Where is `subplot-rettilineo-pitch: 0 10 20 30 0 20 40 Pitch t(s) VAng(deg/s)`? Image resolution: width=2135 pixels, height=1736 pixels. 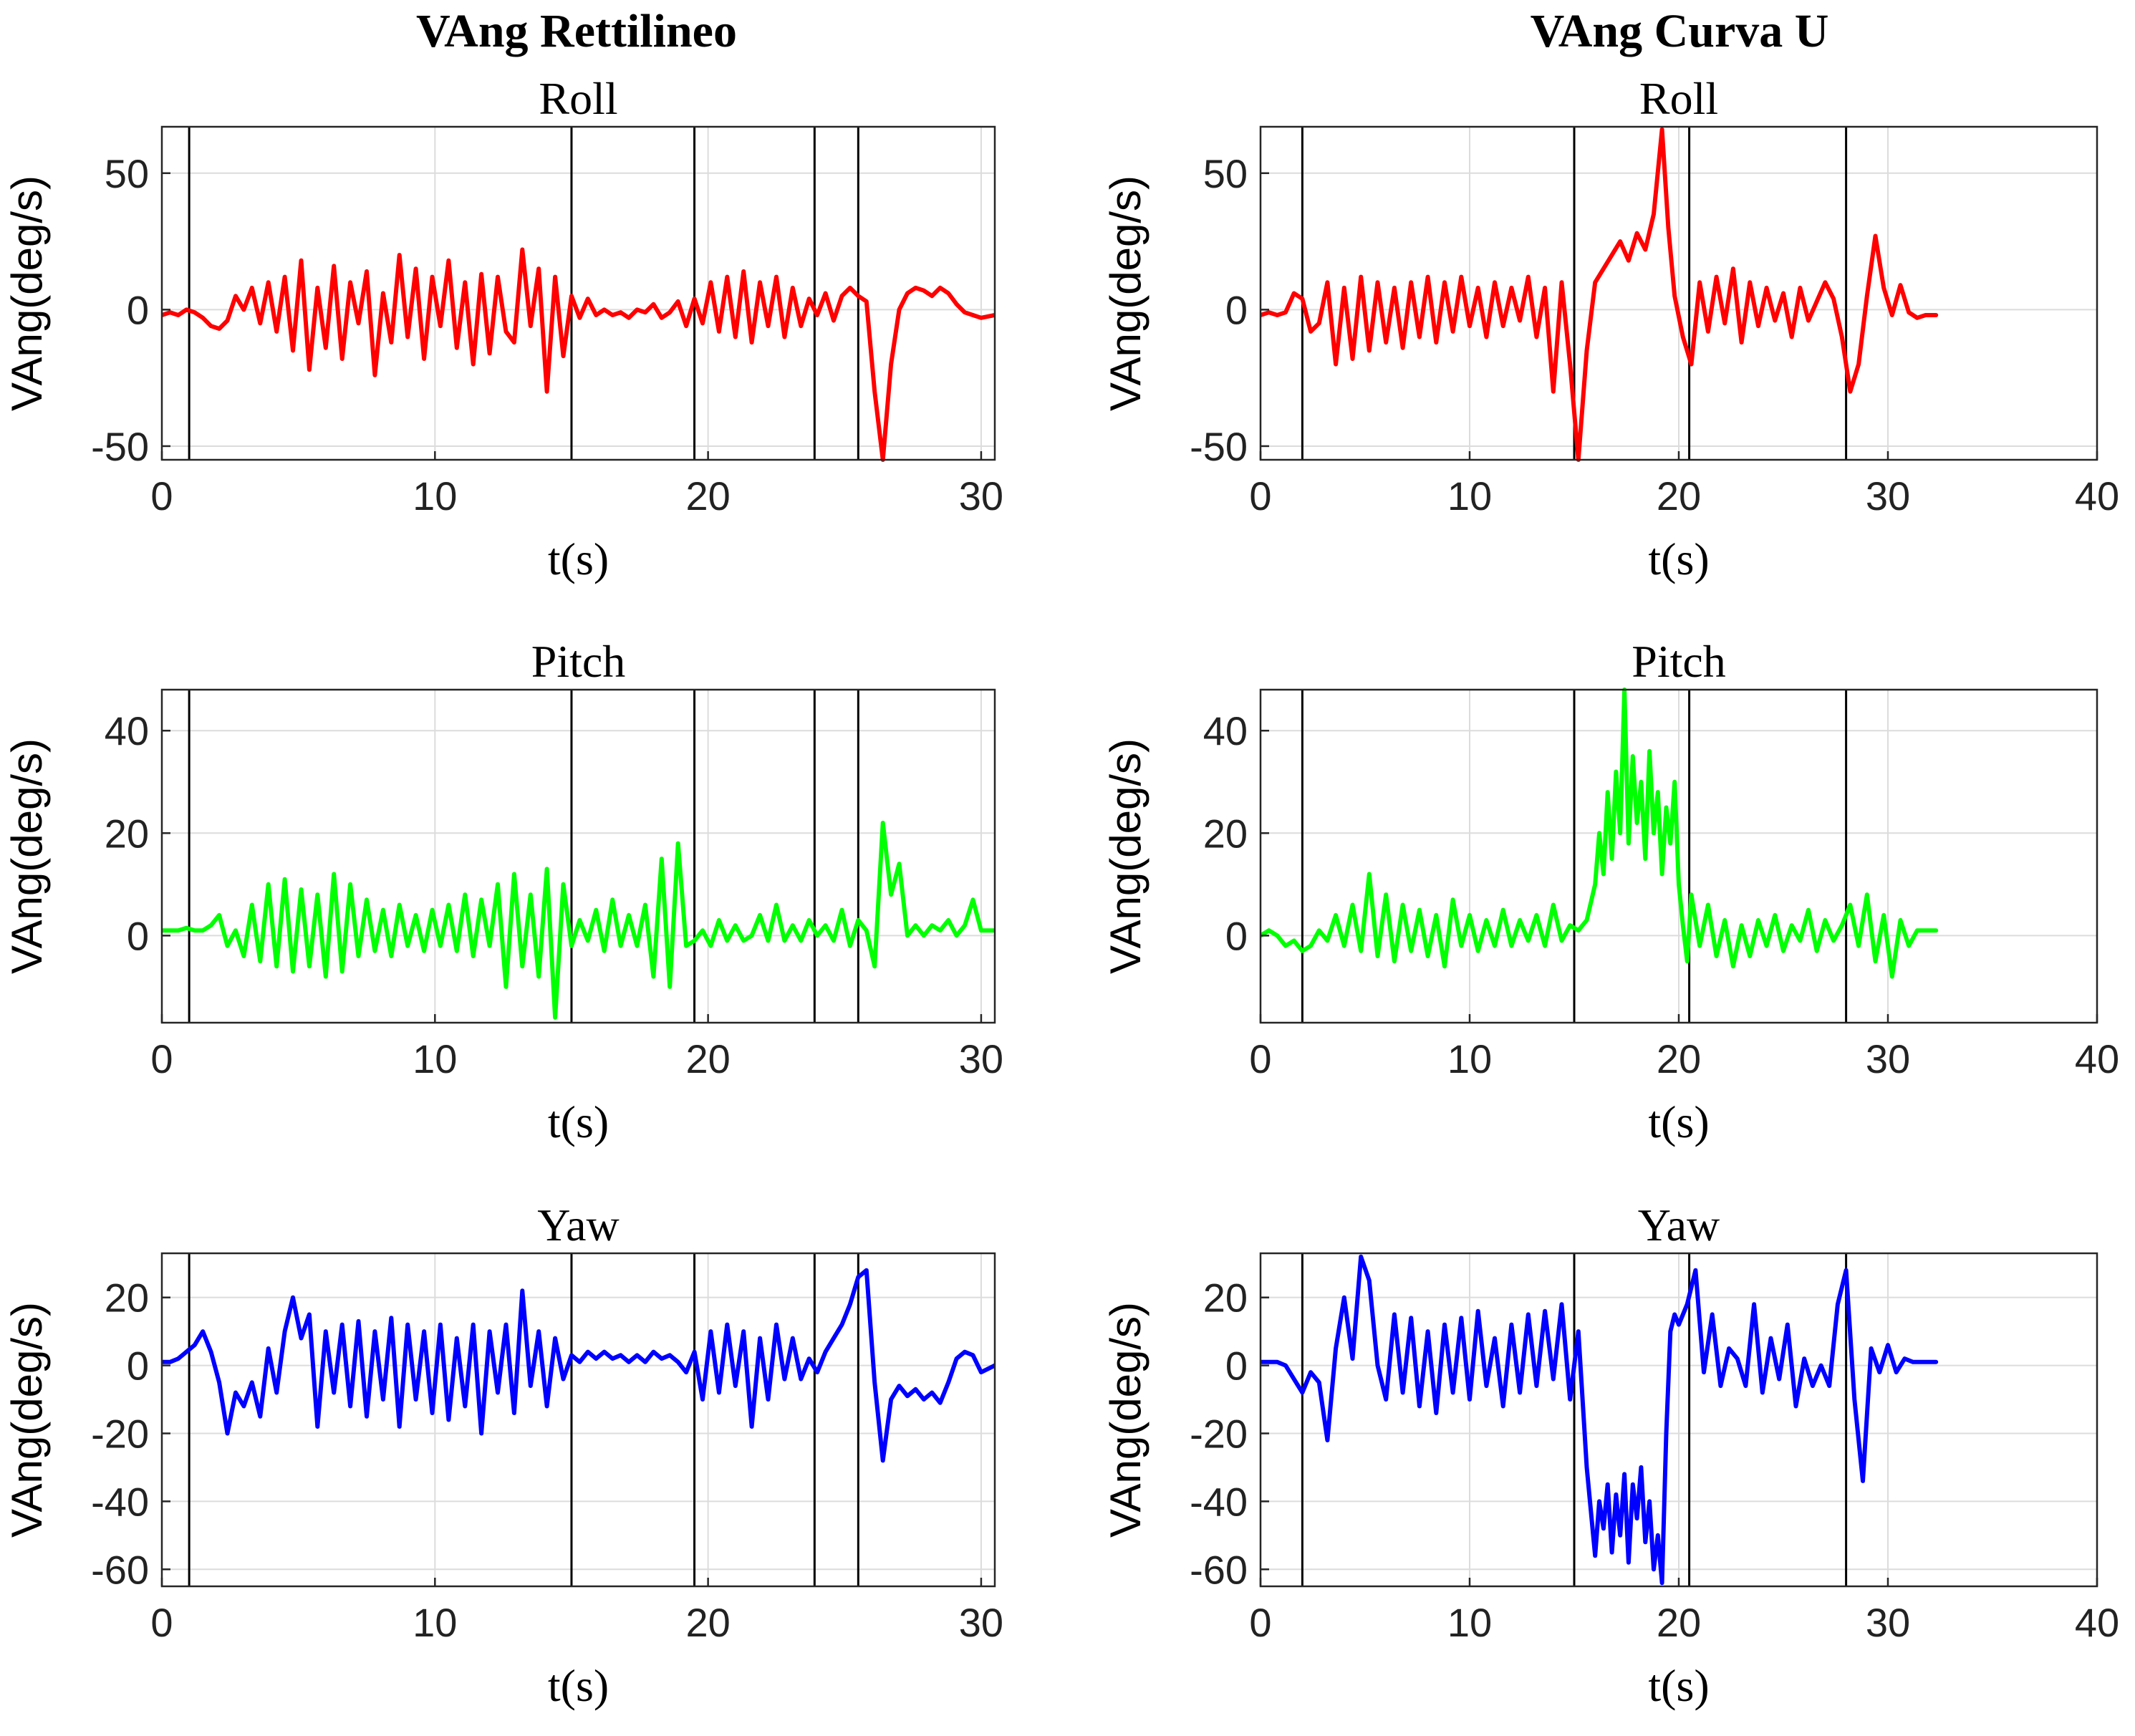
subplot-rettilineo-pitch: 0 10 20 30 0 20 40 Pitch t(s) VAng(deg/s) is located at coordinates (503, 892).